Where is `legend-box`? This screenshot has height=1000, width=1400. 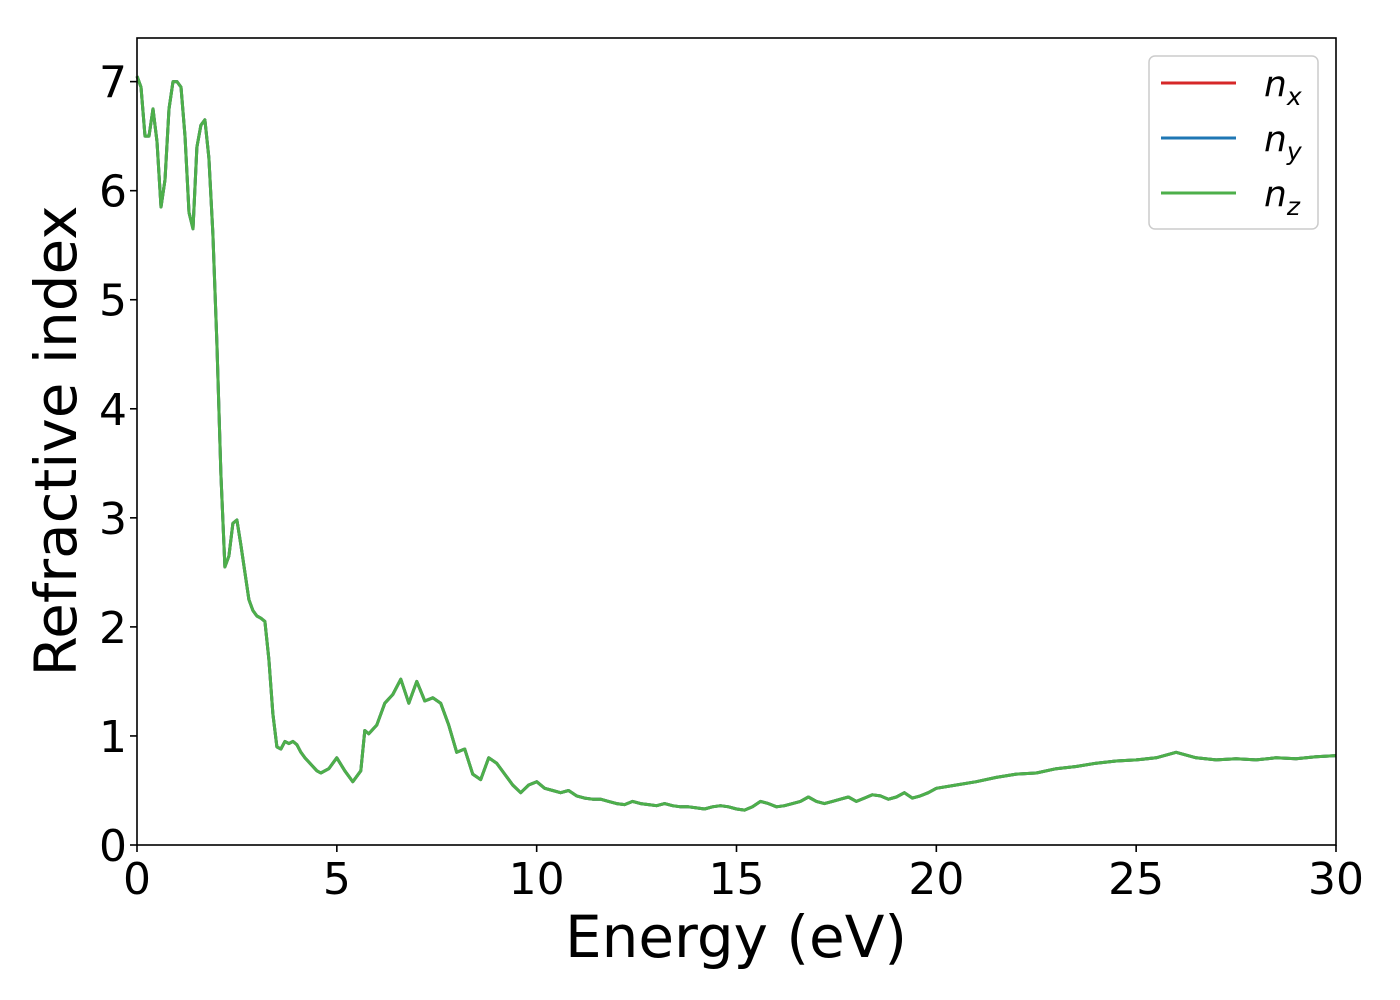
legend-box is located at coordinates (1233, 142).